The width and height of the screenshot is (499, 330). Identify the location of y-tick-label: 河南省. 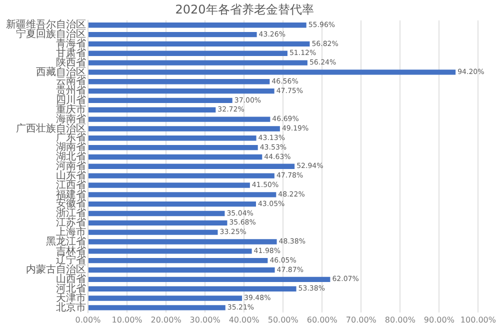
(71, 166).